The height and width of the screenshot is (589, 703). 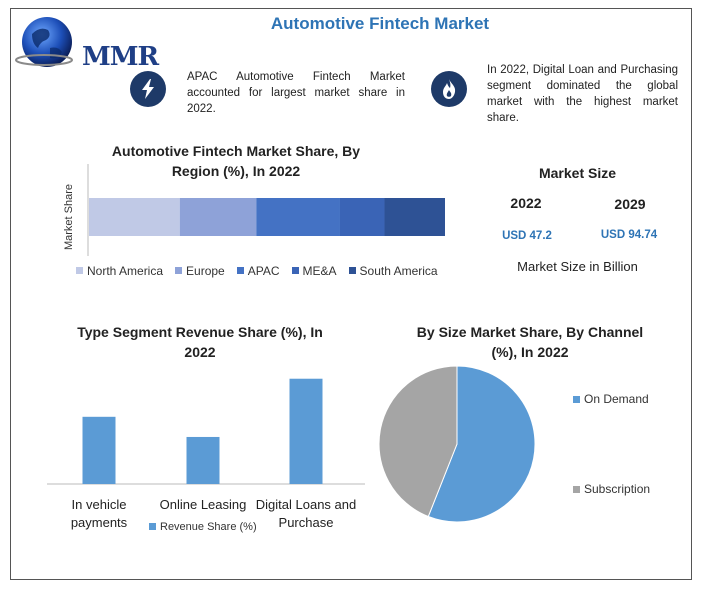 I want to click on region-chart-ylabel: Market Share, so click(x=69, y=217).